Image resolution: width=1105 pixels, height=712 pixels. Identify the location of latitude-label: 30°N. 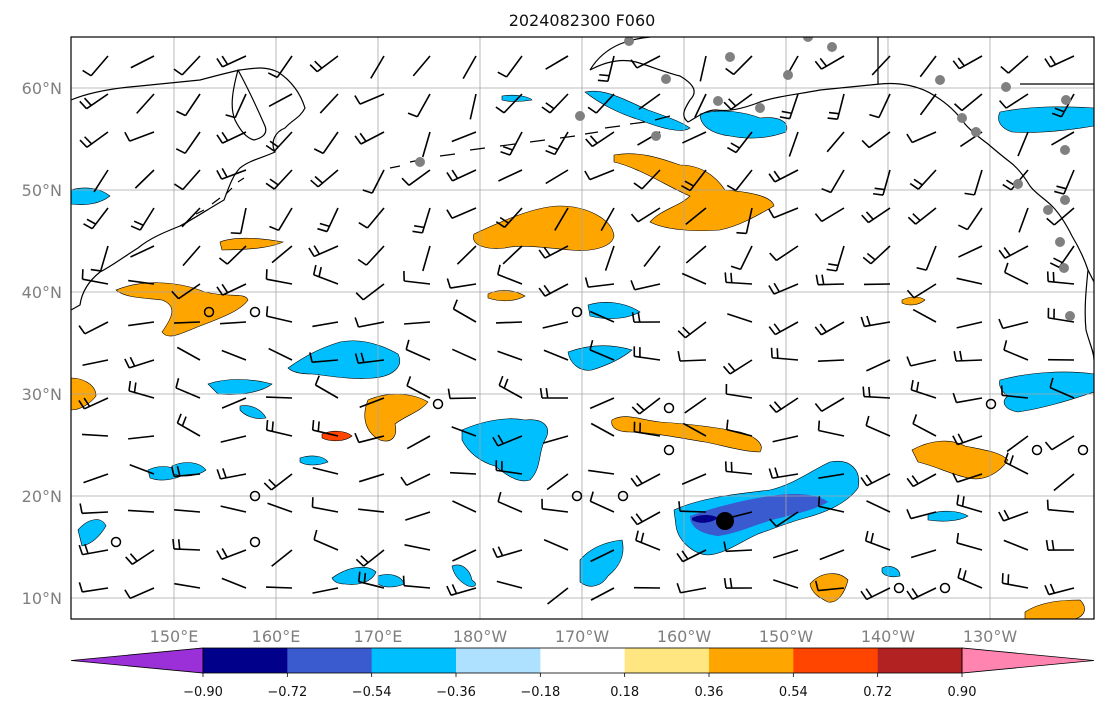
(42, 394).